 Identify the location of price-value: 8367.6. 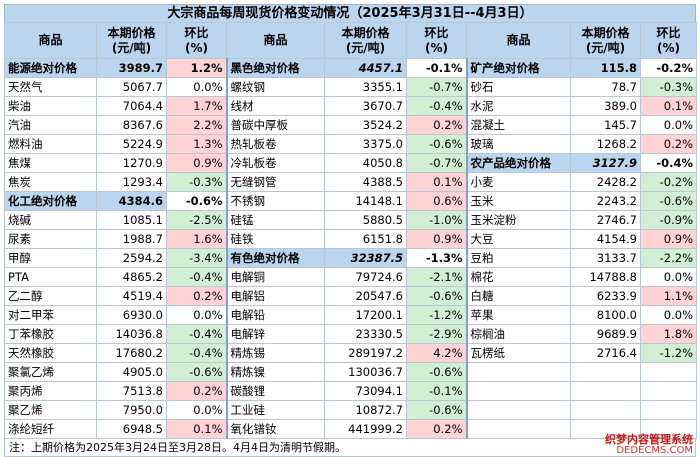
(131, 125).